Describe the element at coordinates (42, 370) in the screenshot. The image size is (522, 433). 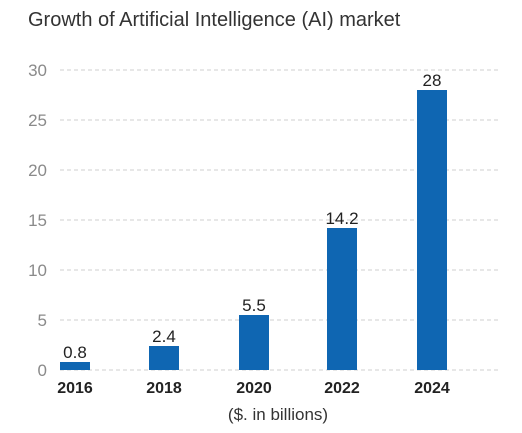
I see `y-tick-label: 0` at that location.